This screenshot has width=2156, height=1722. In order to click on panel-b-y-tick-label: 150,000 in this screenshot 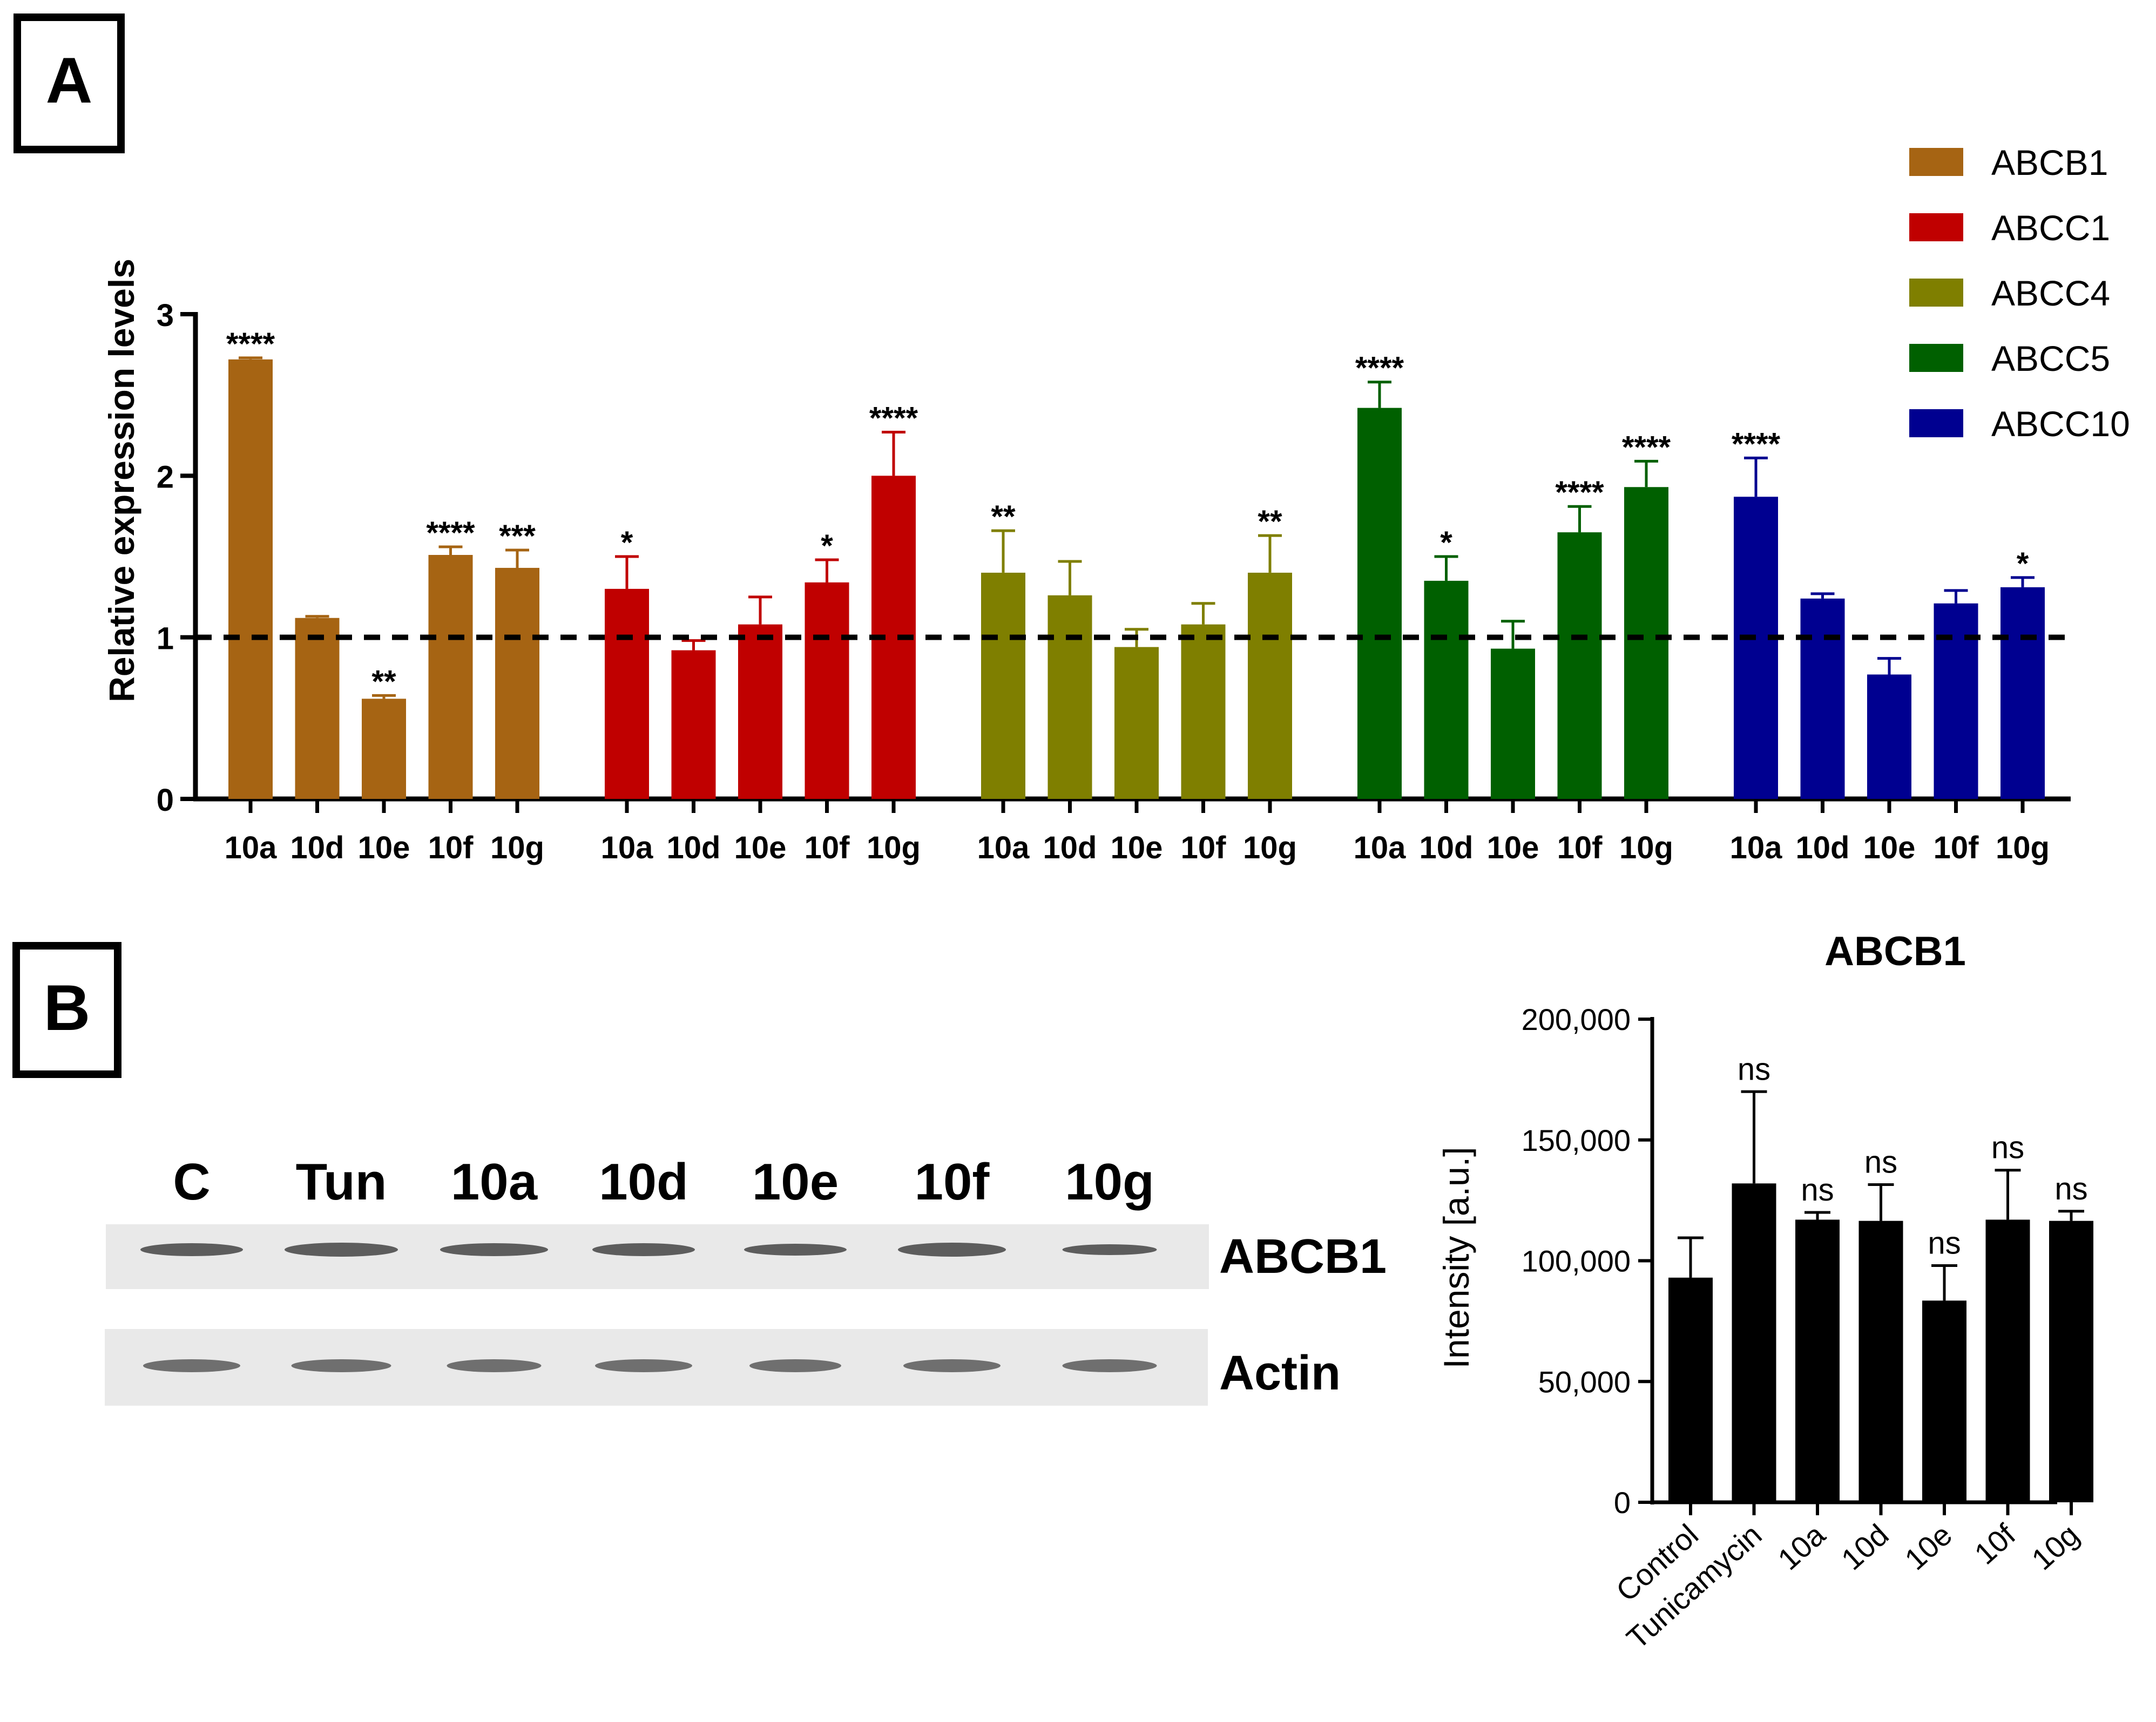, I will do `click(1576, 1140)`.